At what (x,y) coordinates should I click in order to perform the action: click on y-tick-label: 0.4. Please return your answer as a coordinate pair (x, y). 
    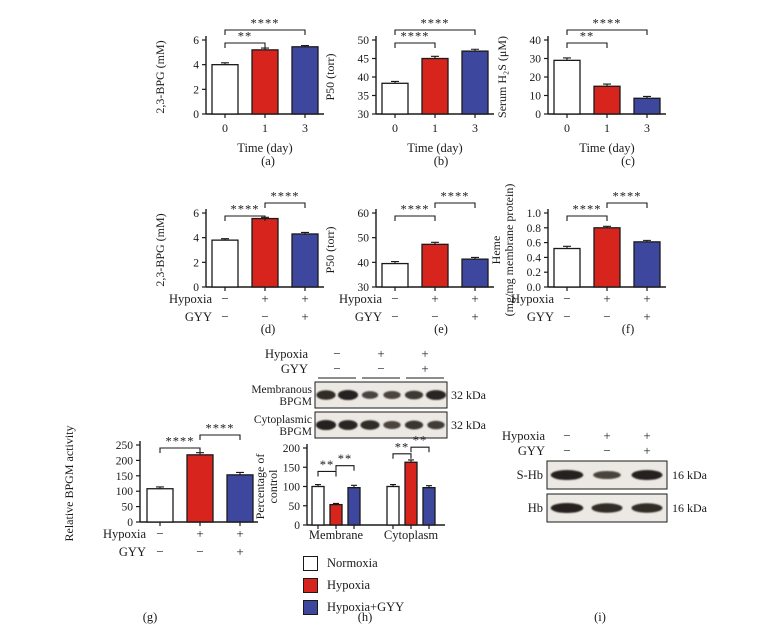
    Looking at the image, I should click on (534, 258).